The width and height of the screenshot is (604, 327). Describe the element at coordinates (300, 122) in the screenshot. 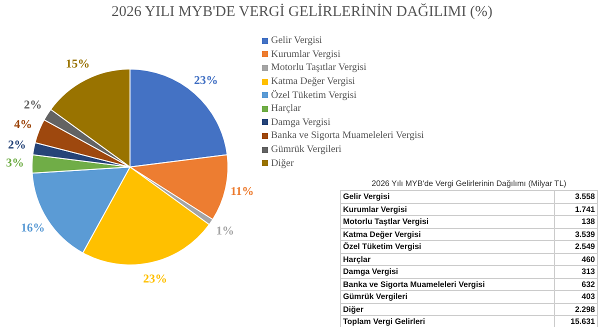

I see `legend-label: Damga Vergisi` at that location.